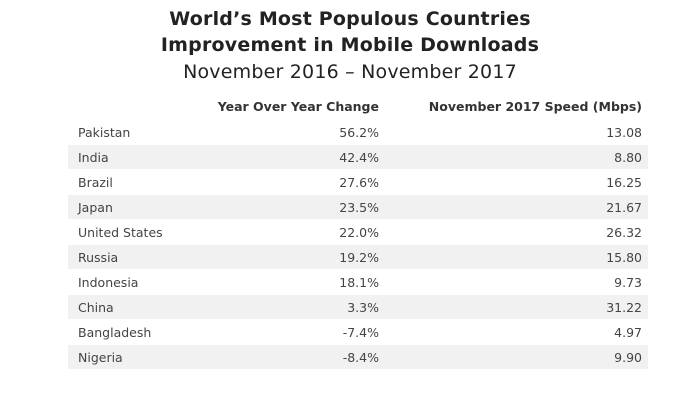  I want to click on yoy-change-cell: 22.0%, so click(359, 232).